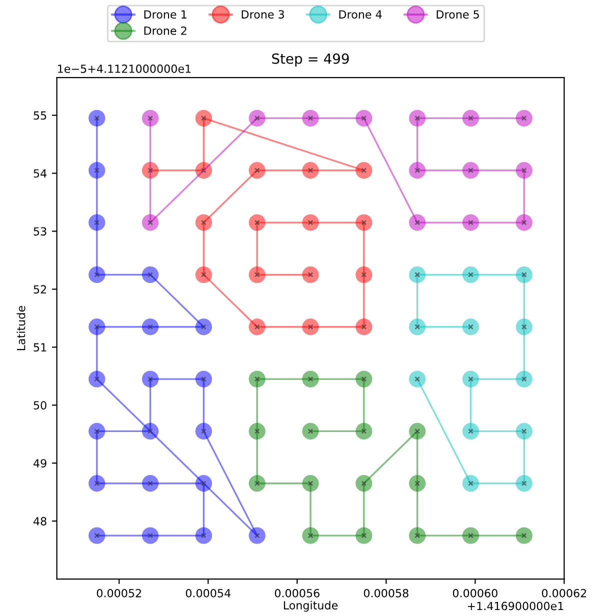  Describe the element at coordinates (124, 68) in the screenshot. I see `text: 1e−5+4.1121000000e1` at that location.